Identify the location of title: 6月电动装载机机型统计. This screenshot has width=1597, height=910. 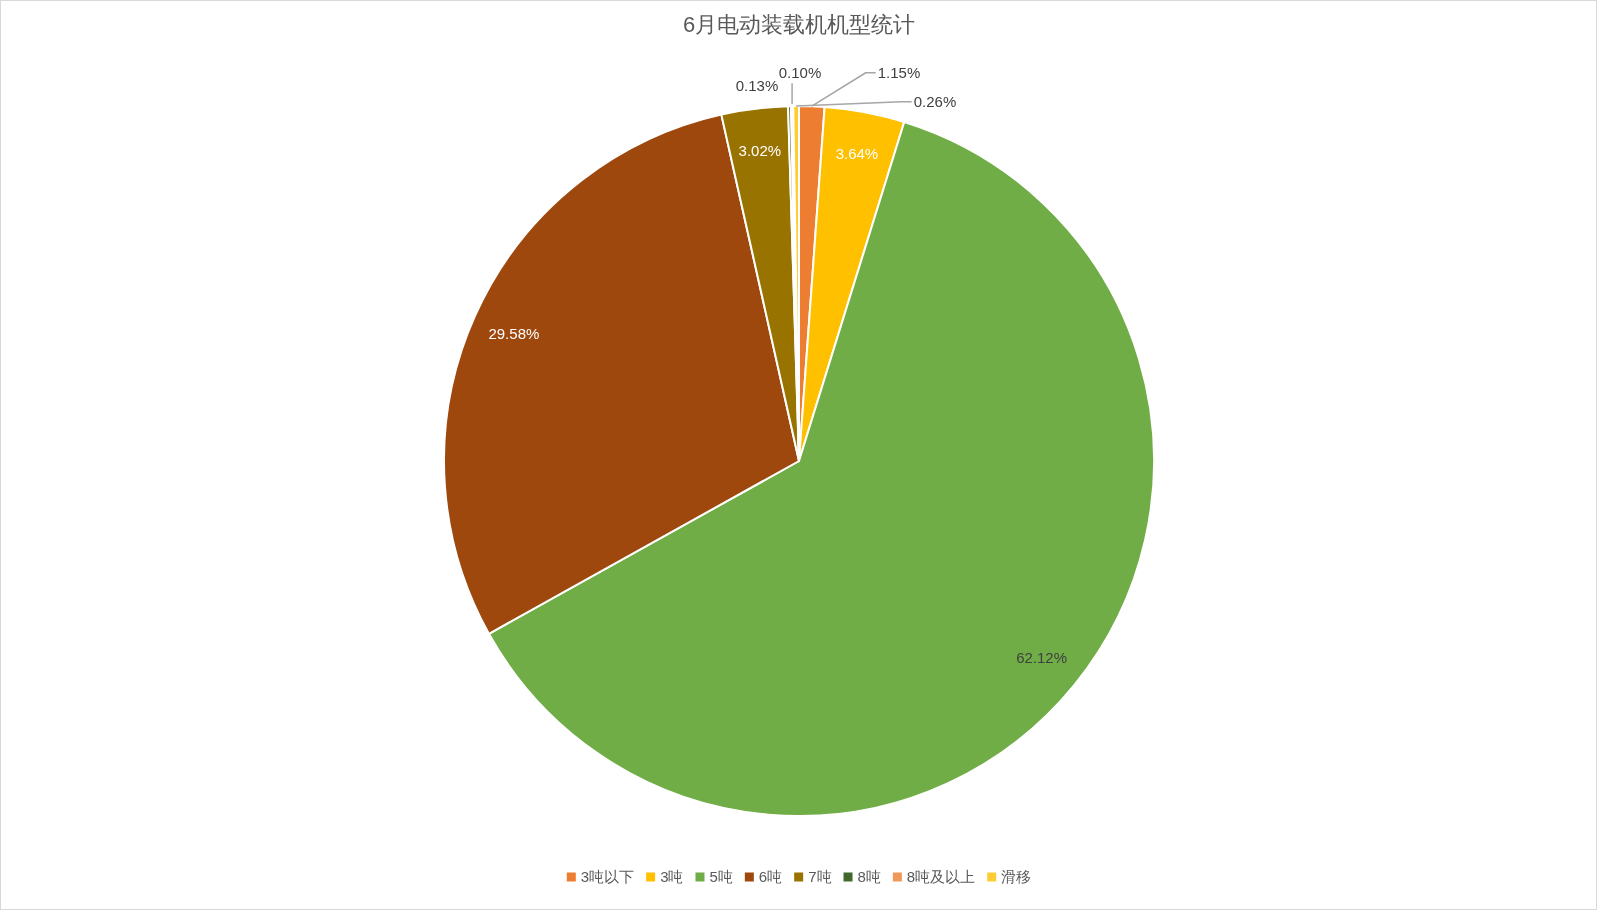
(799, 24).